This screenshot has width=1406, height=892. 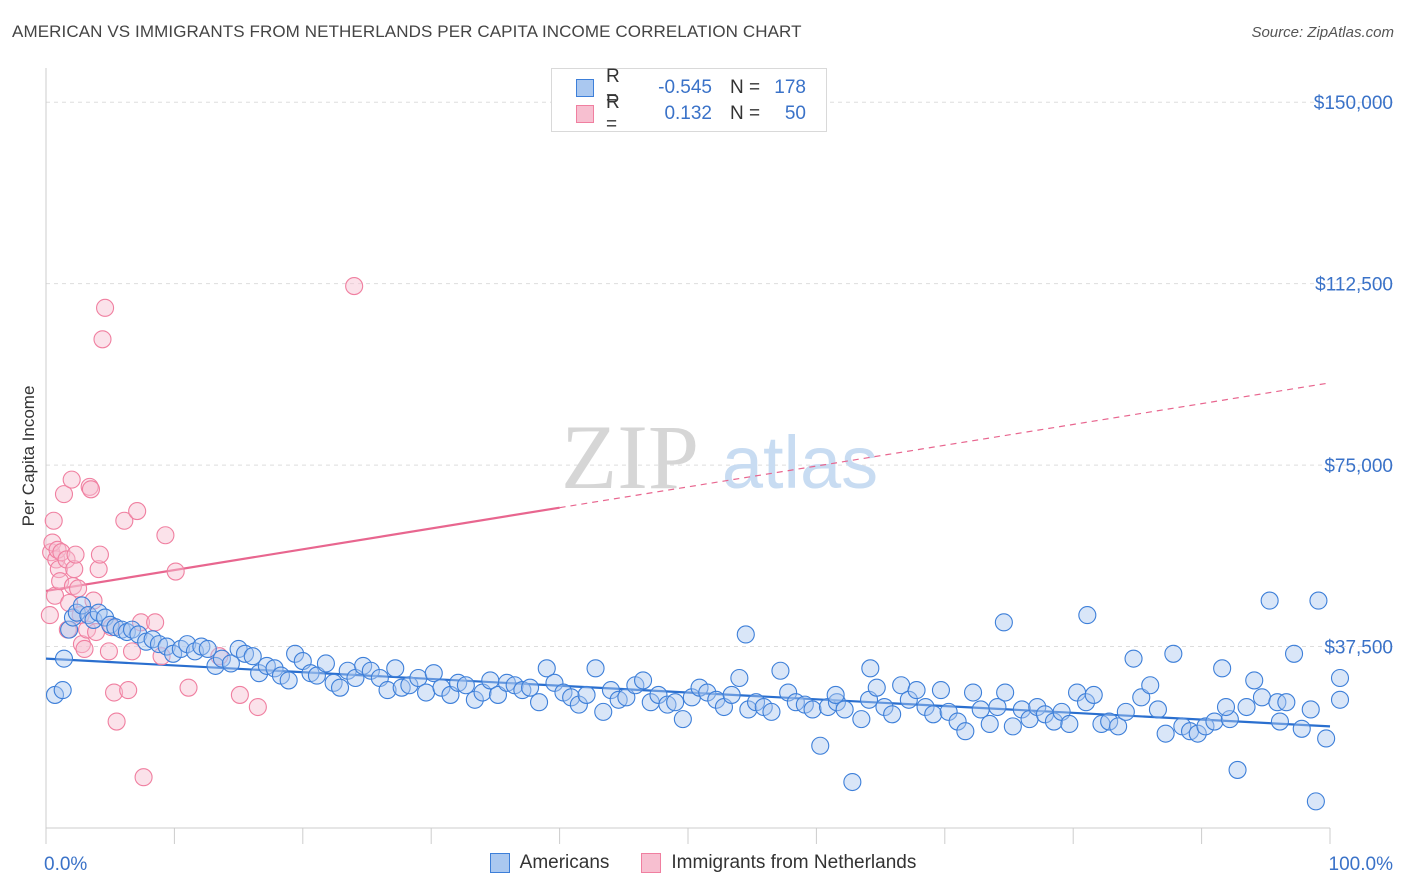 I want to click on legend-swatch-blue, so click(x=585, y=88).